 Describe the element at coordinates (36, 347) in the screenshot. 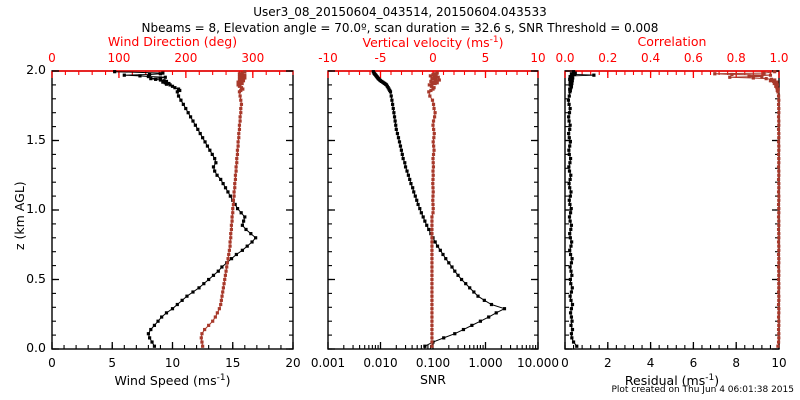

I see `ytick-label: 0.0` at that location.